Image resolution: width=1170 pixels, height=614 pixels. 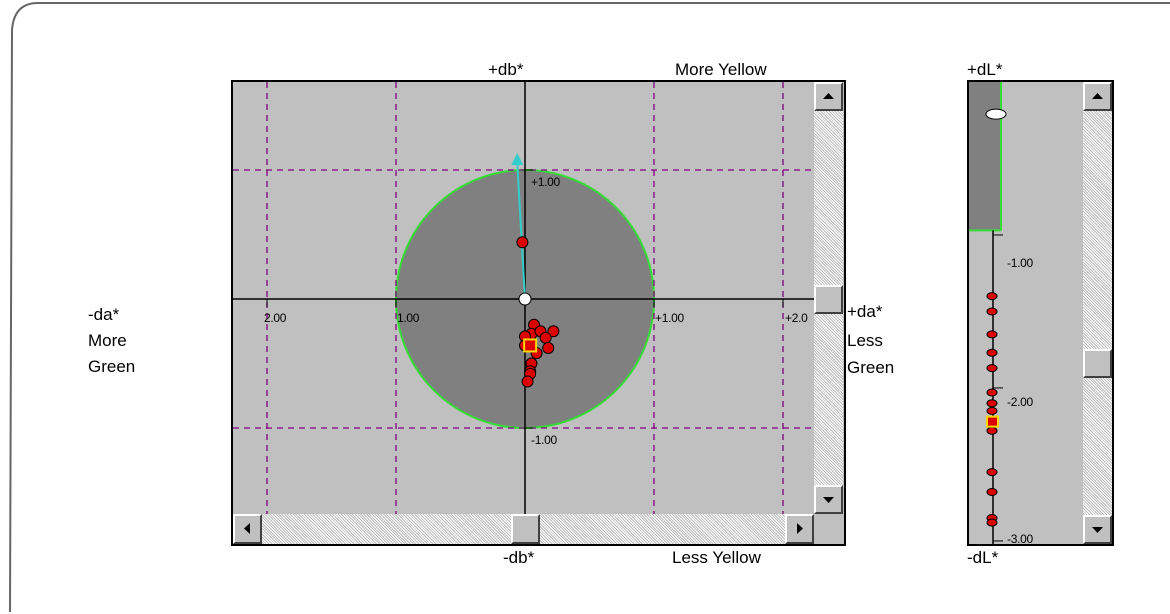 I want to click on ab-scroll-up-button, so click(x=828, y=96).